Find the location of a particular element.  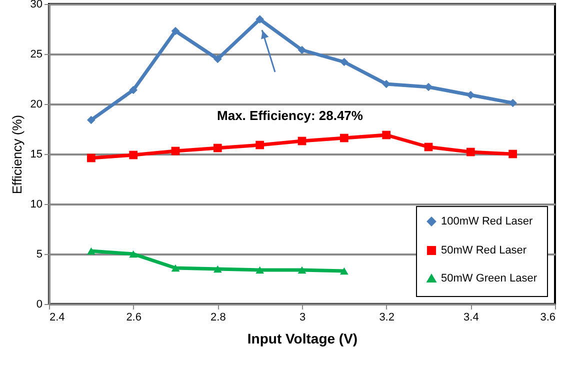

x-tick-label: 2.6 is located at coordinates (134, 318).